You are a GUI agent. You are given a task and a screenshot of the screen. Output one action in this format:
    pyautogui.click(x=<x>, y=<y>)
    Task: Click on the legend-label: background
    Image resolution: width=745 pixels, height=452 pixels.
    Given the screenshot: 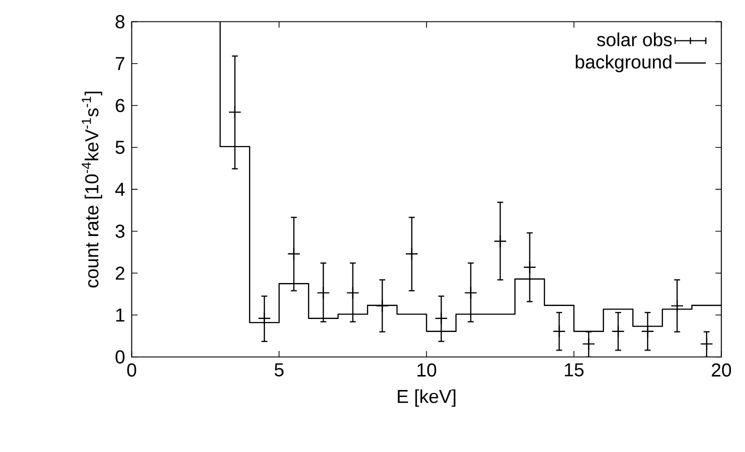 What is the action you would take?
    pyautogui.click(x=624, y=63)
    